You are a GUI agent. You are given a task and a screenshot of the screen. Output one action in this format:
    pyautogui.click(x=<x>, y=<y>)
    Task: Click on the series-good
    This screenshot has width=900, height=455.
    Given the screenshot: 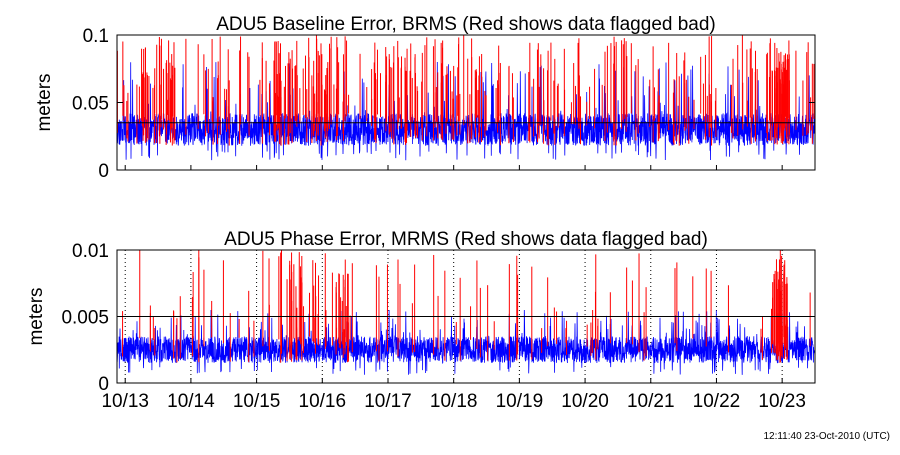 What is the action you would take?
    pyautogui.click(x=466, y=342)
    